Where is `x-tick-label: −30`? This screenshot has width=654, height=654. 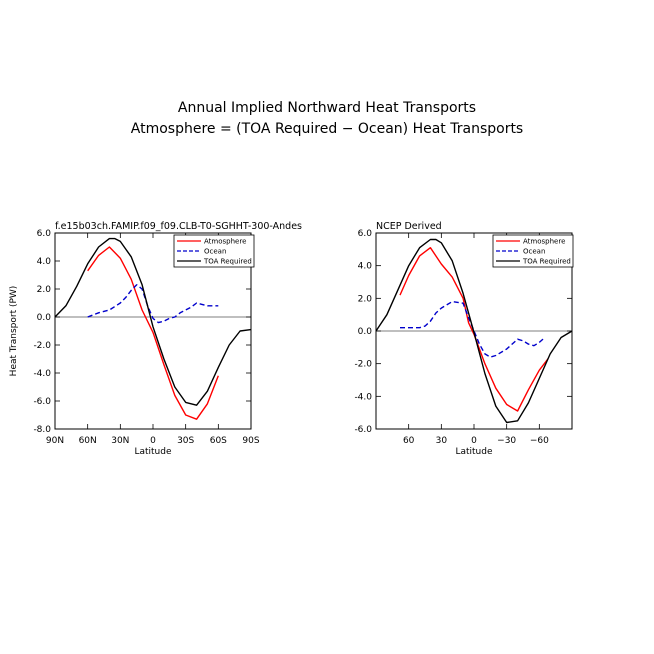 x-tick-label: −30 is located at coordinates (506, 441).